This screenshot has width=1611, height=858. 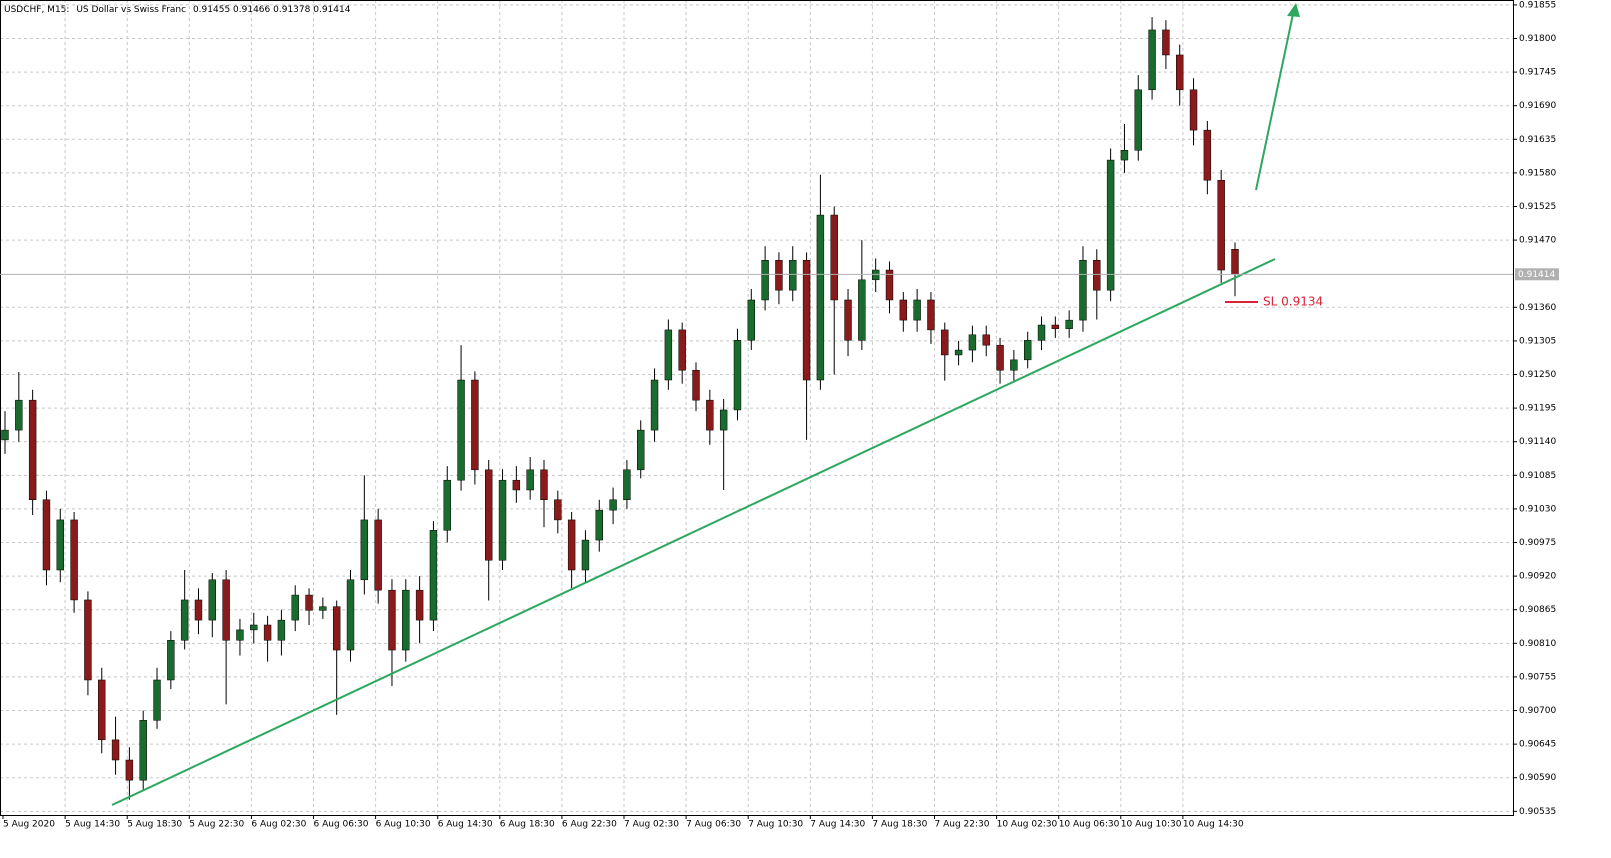 I want to click on y-tick-label: 0.91525, so click(x=1537, y=207).